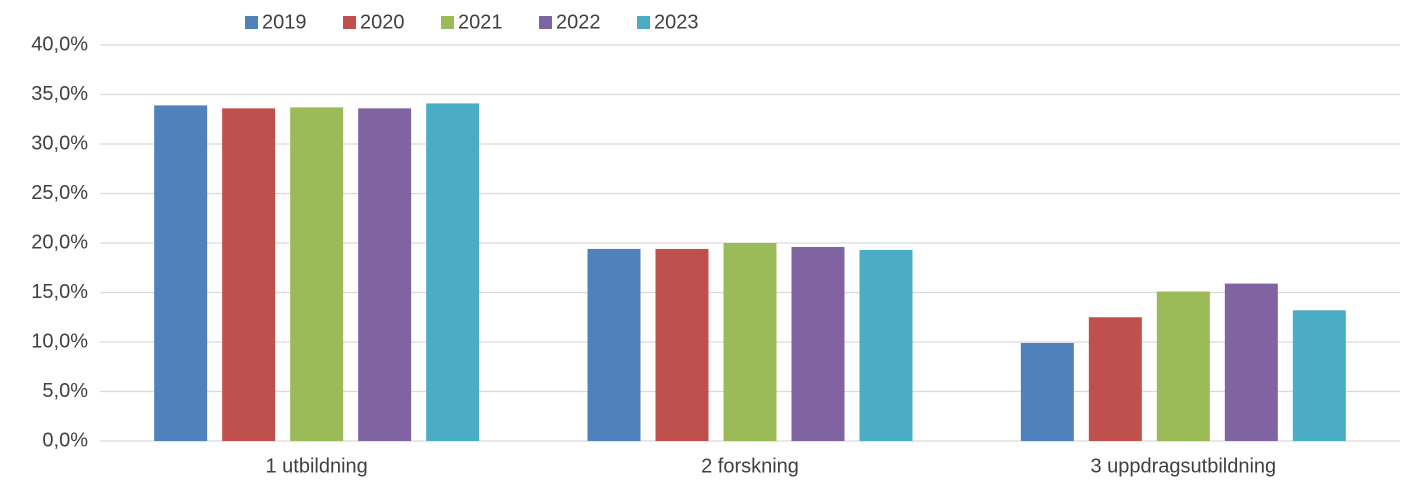 The width and height of the screenshot is (1412, 482). I want to click on x-tick-label: 1 utbildning, so click(317, 466).